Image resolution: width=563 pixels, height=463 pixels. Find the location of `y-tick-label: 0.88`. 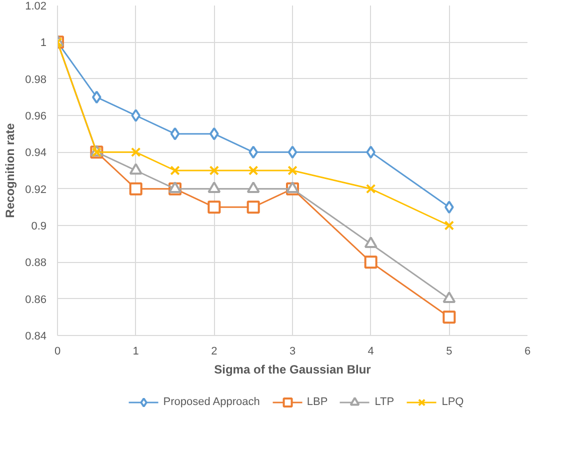

y-tick-label: 0.88 is located at coordinates (36, 263).